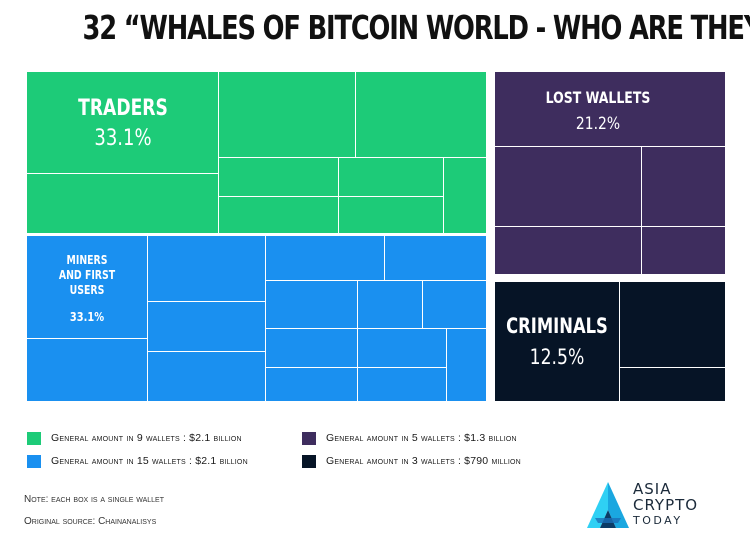 This screenshot has height=546, width=750. Describe the element at coordinates (122, 137) in the screenshot. I see `group-percent-traders: 33.1%` at that location.